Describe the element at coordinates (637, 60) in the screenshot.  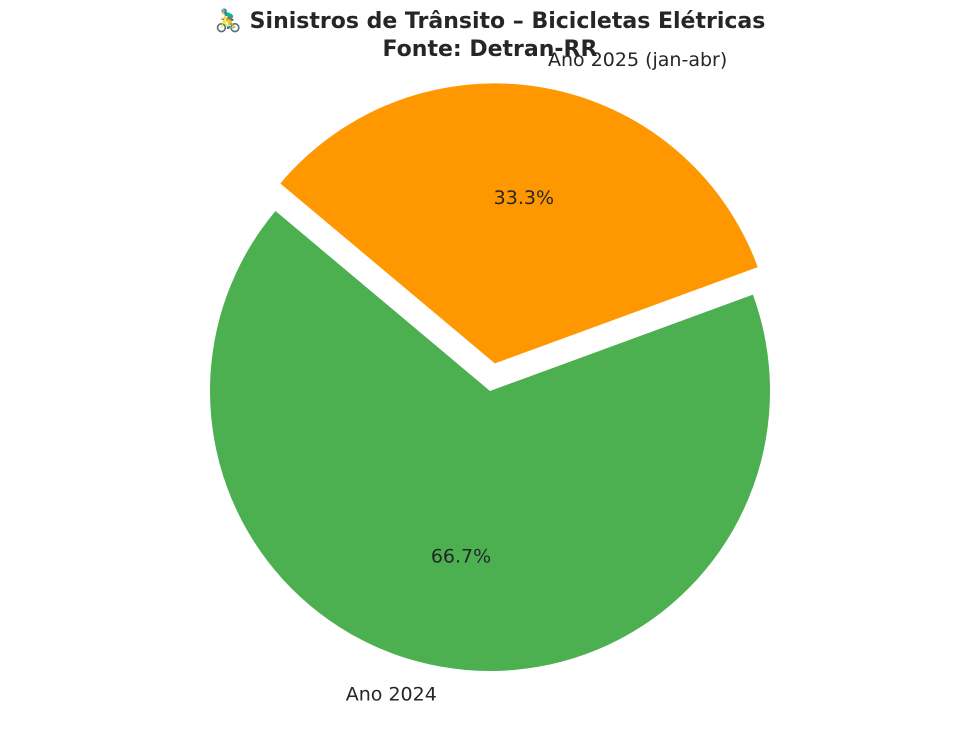
I see `pie-category-label-2: Ano 2025 (jan-abr)` at that location.